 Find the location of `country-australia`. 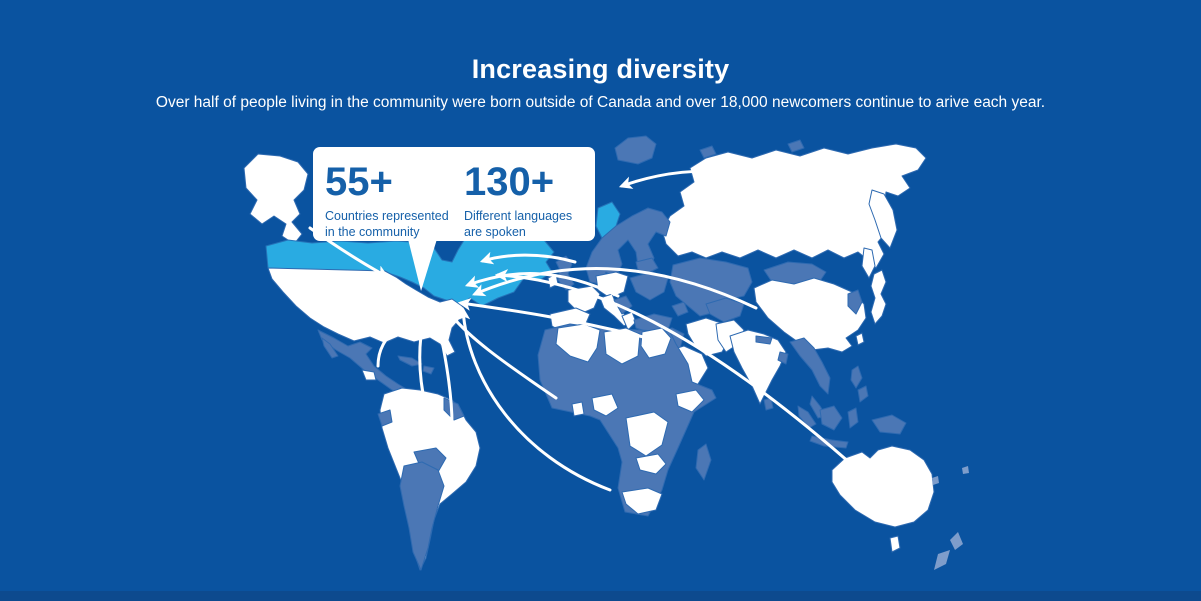

country-australia is located at coordinates (883, 486).